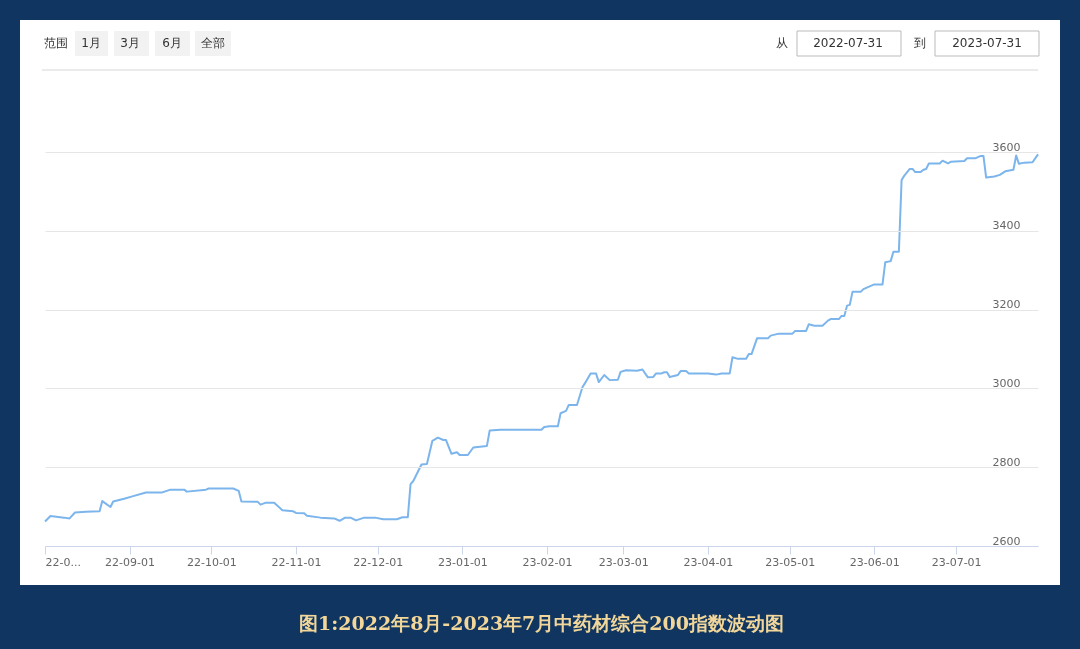 The height and width of the screenshot is (649, 1080). What do you see at coordinates (956, 562) in the screenshot?
I see `x-tick-label: 23-07-01` at bounding box center [956, 562].